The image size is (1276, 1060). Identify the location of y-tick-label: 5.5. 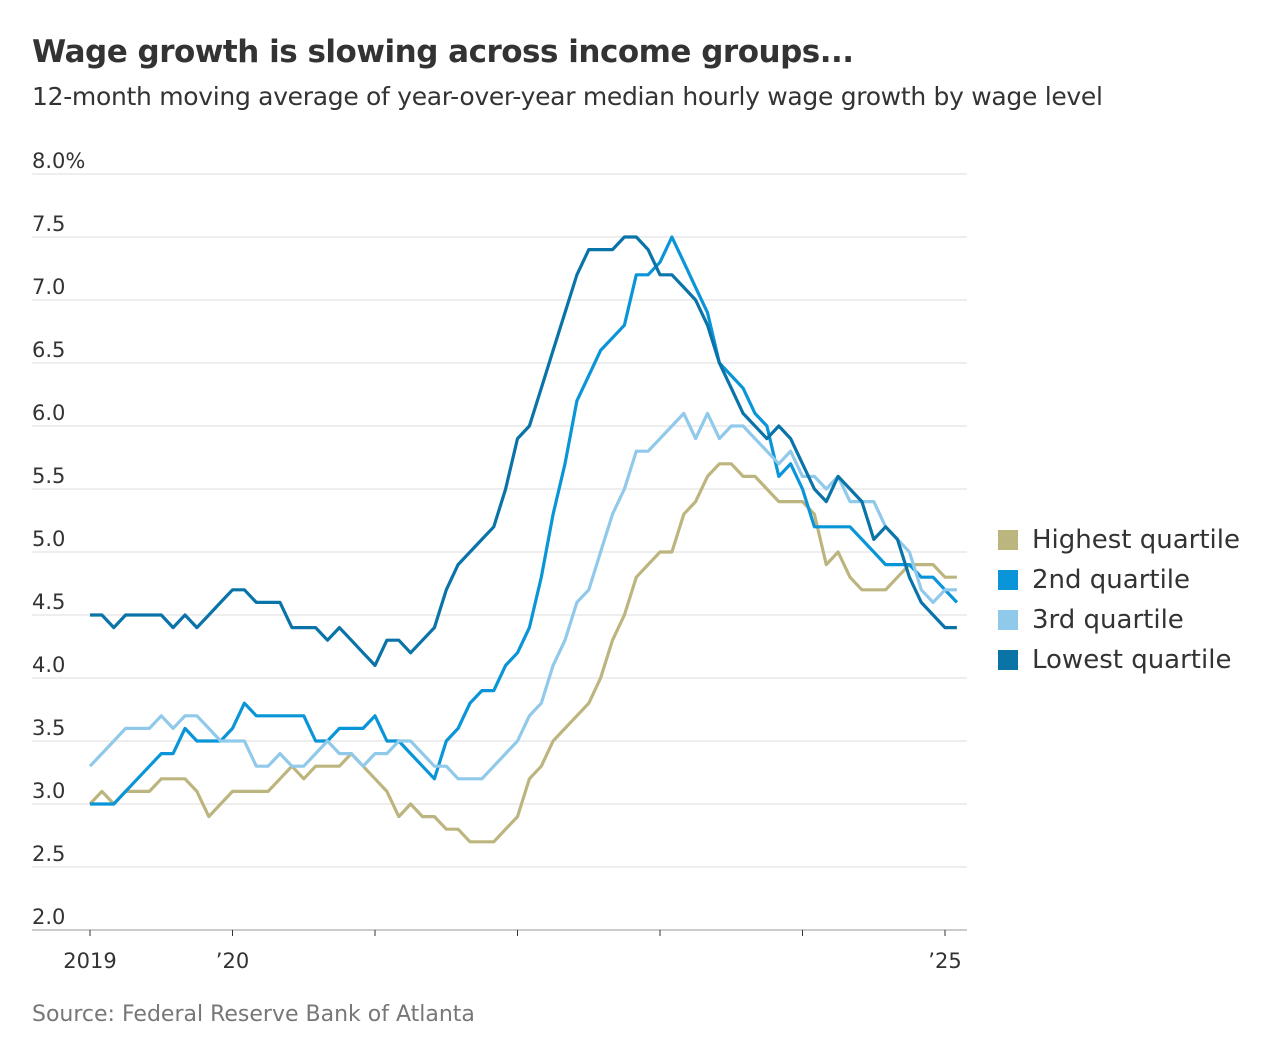
(48, 476).